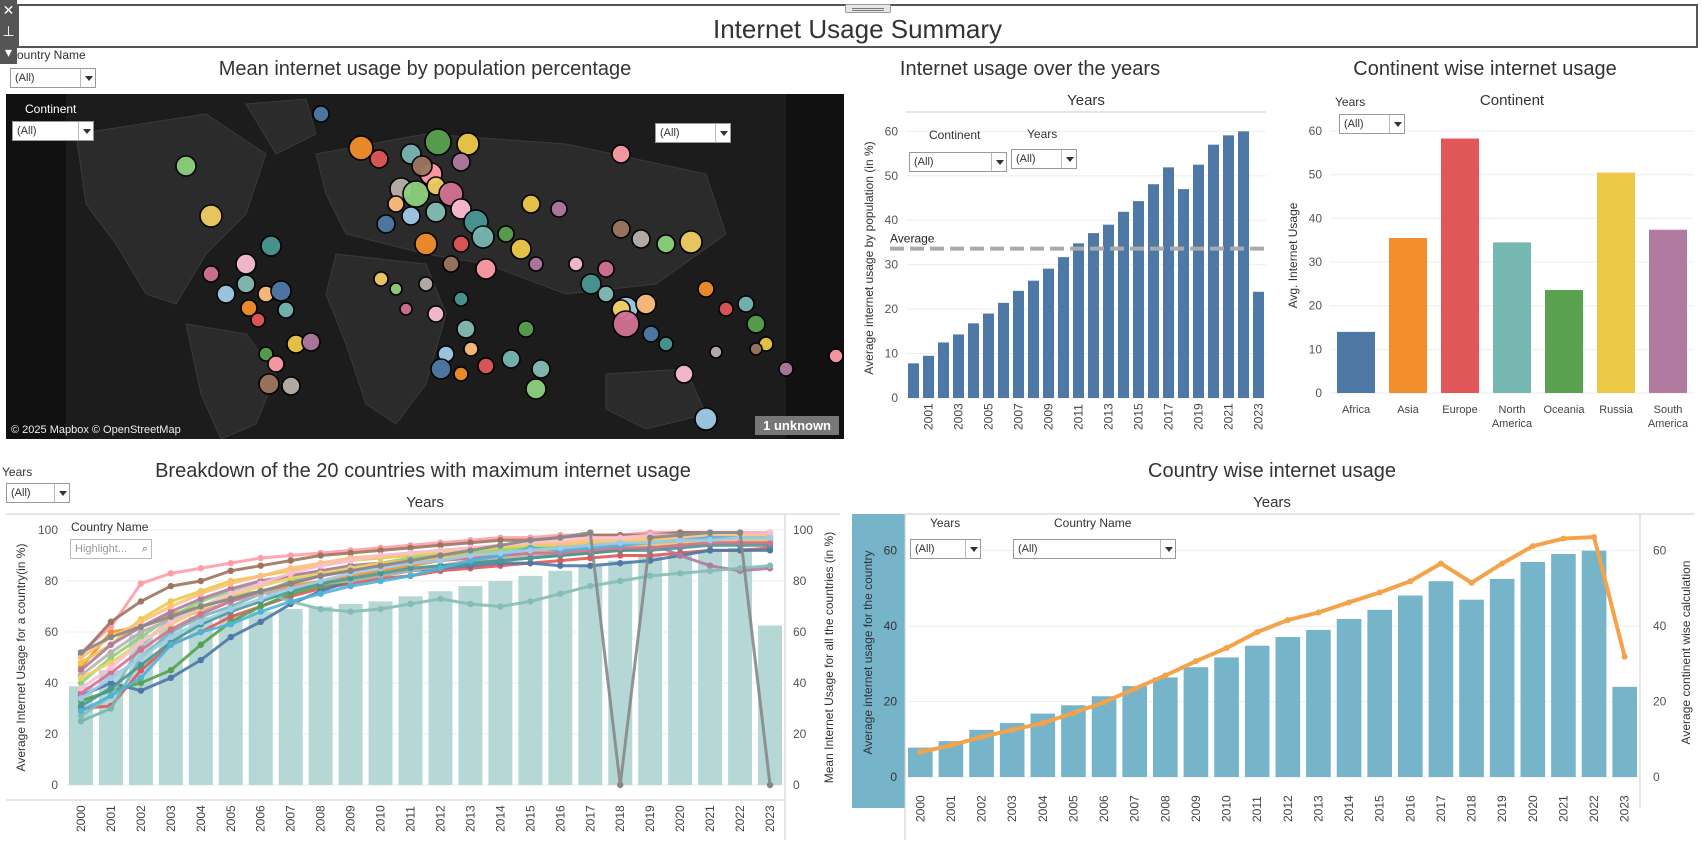  Describe the element at coordinates (868, 8) in the screenshot. I see `drag-handle-icon` at that location.